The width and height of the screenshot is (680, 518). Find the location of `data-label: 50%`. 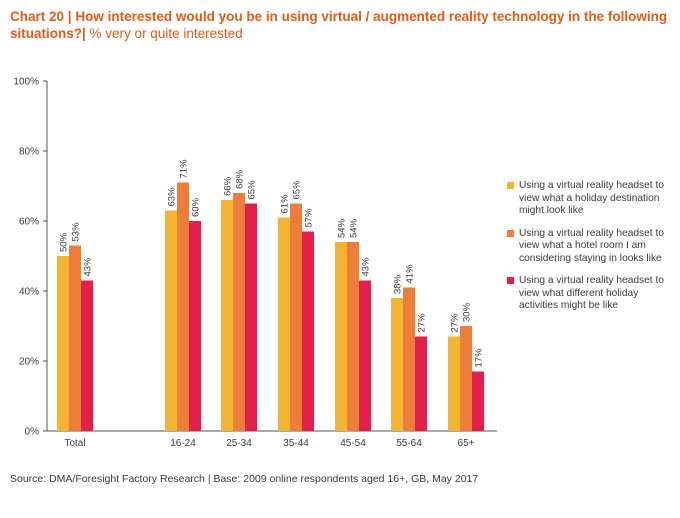

data-label: 50% is located at coordinates (64, 242).